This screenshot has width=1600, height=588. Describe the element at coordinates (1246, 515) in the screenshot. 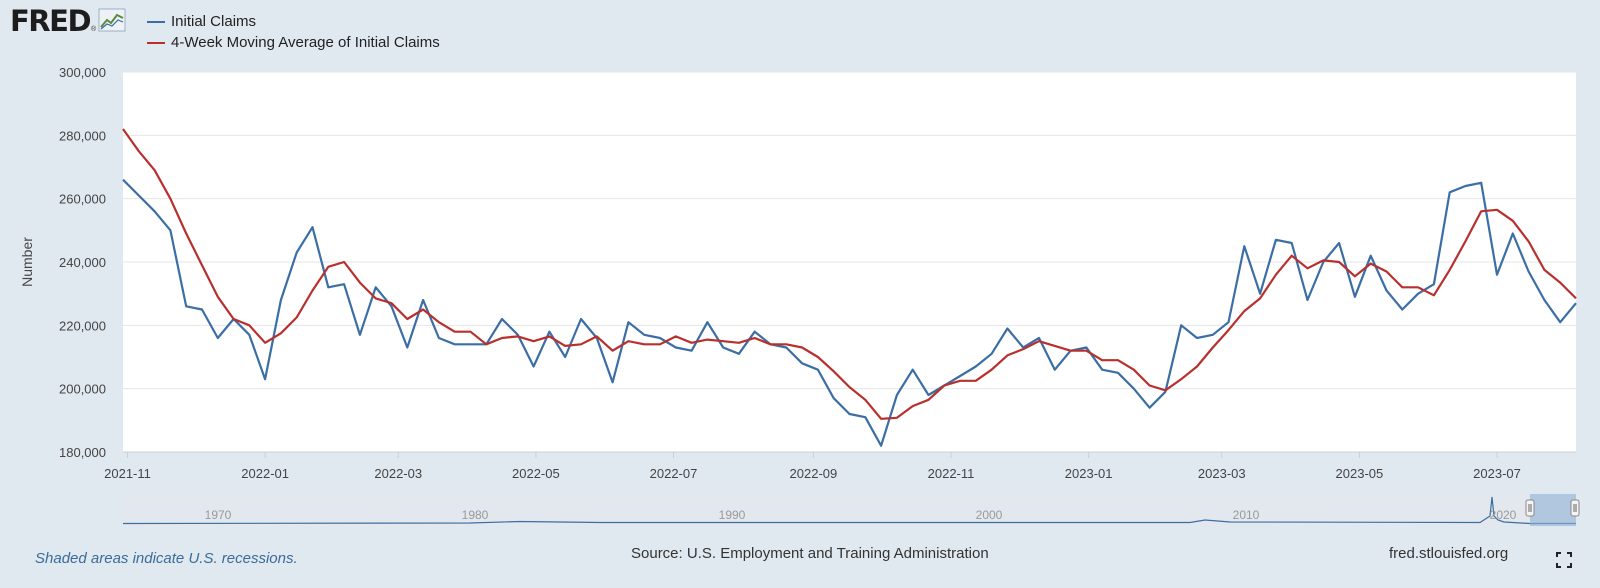

I see `navigator-decade-label: 2010` at that location.